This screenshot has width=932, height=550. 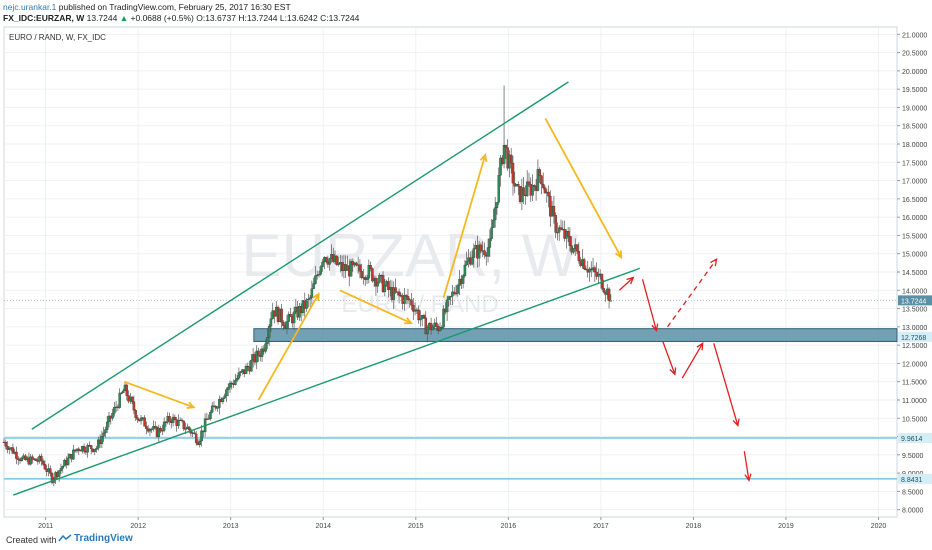 What do you see at coordinates (575, 335) in the screenshot?
I see `support-zone-box` at bounding box center [575, 335].